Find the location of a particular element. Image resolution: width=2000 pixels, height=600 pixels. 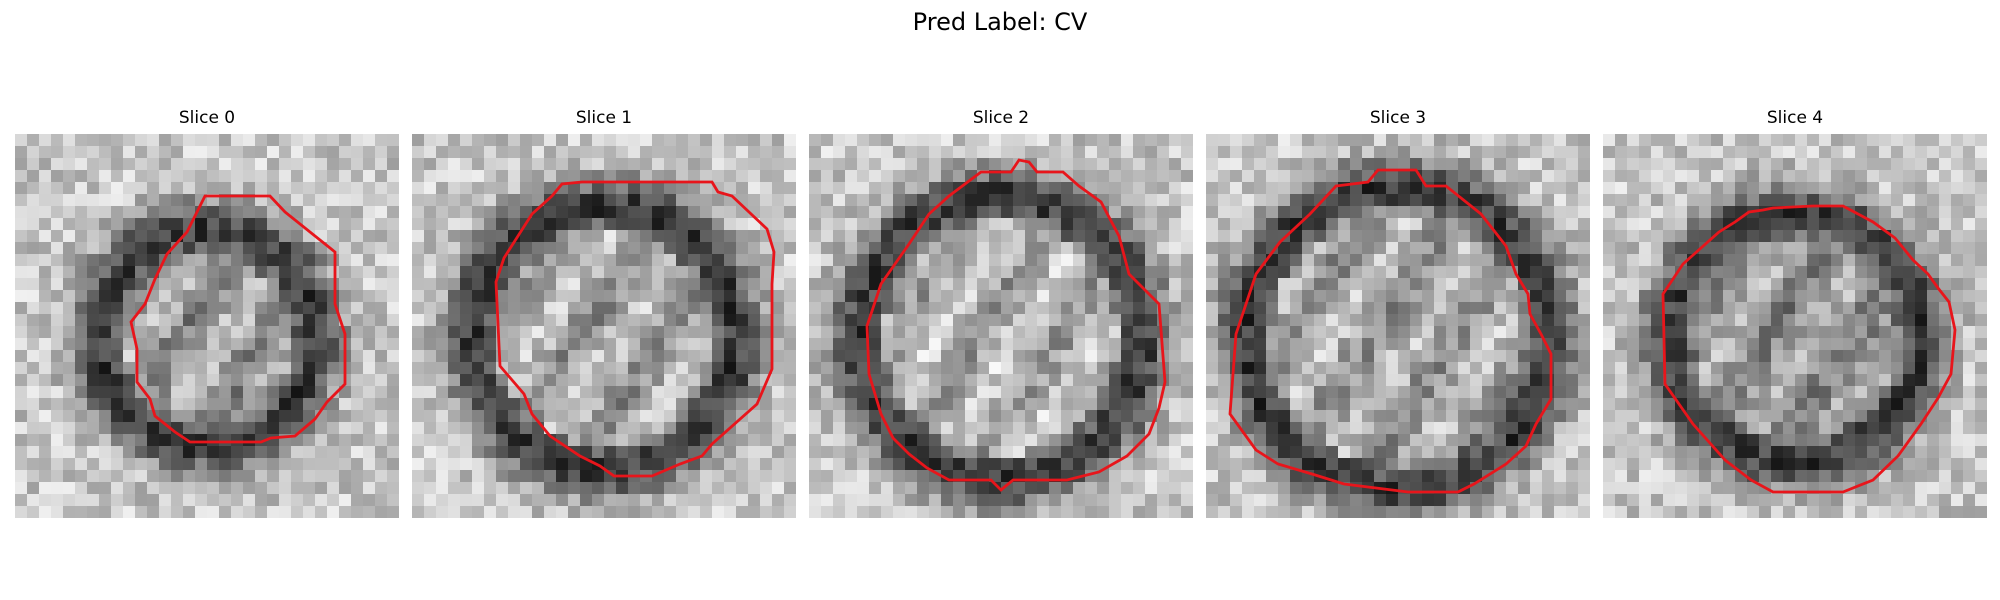

slice-title: Slice 1 is located at coordinates (604, 118).